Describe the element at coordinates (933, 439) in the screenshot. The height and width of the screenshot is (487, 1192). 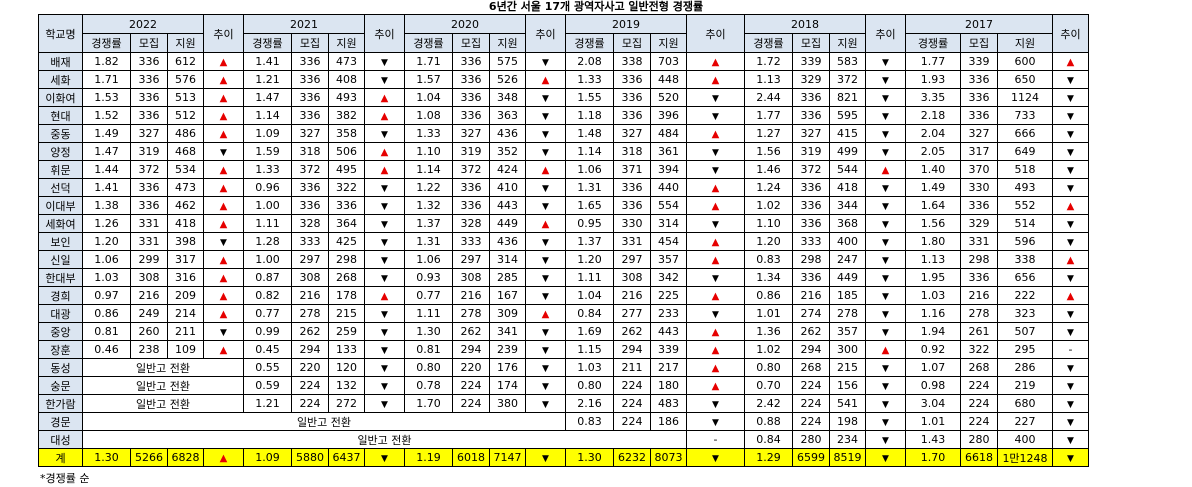
I see `ratio-cell: 1.43` at that location.